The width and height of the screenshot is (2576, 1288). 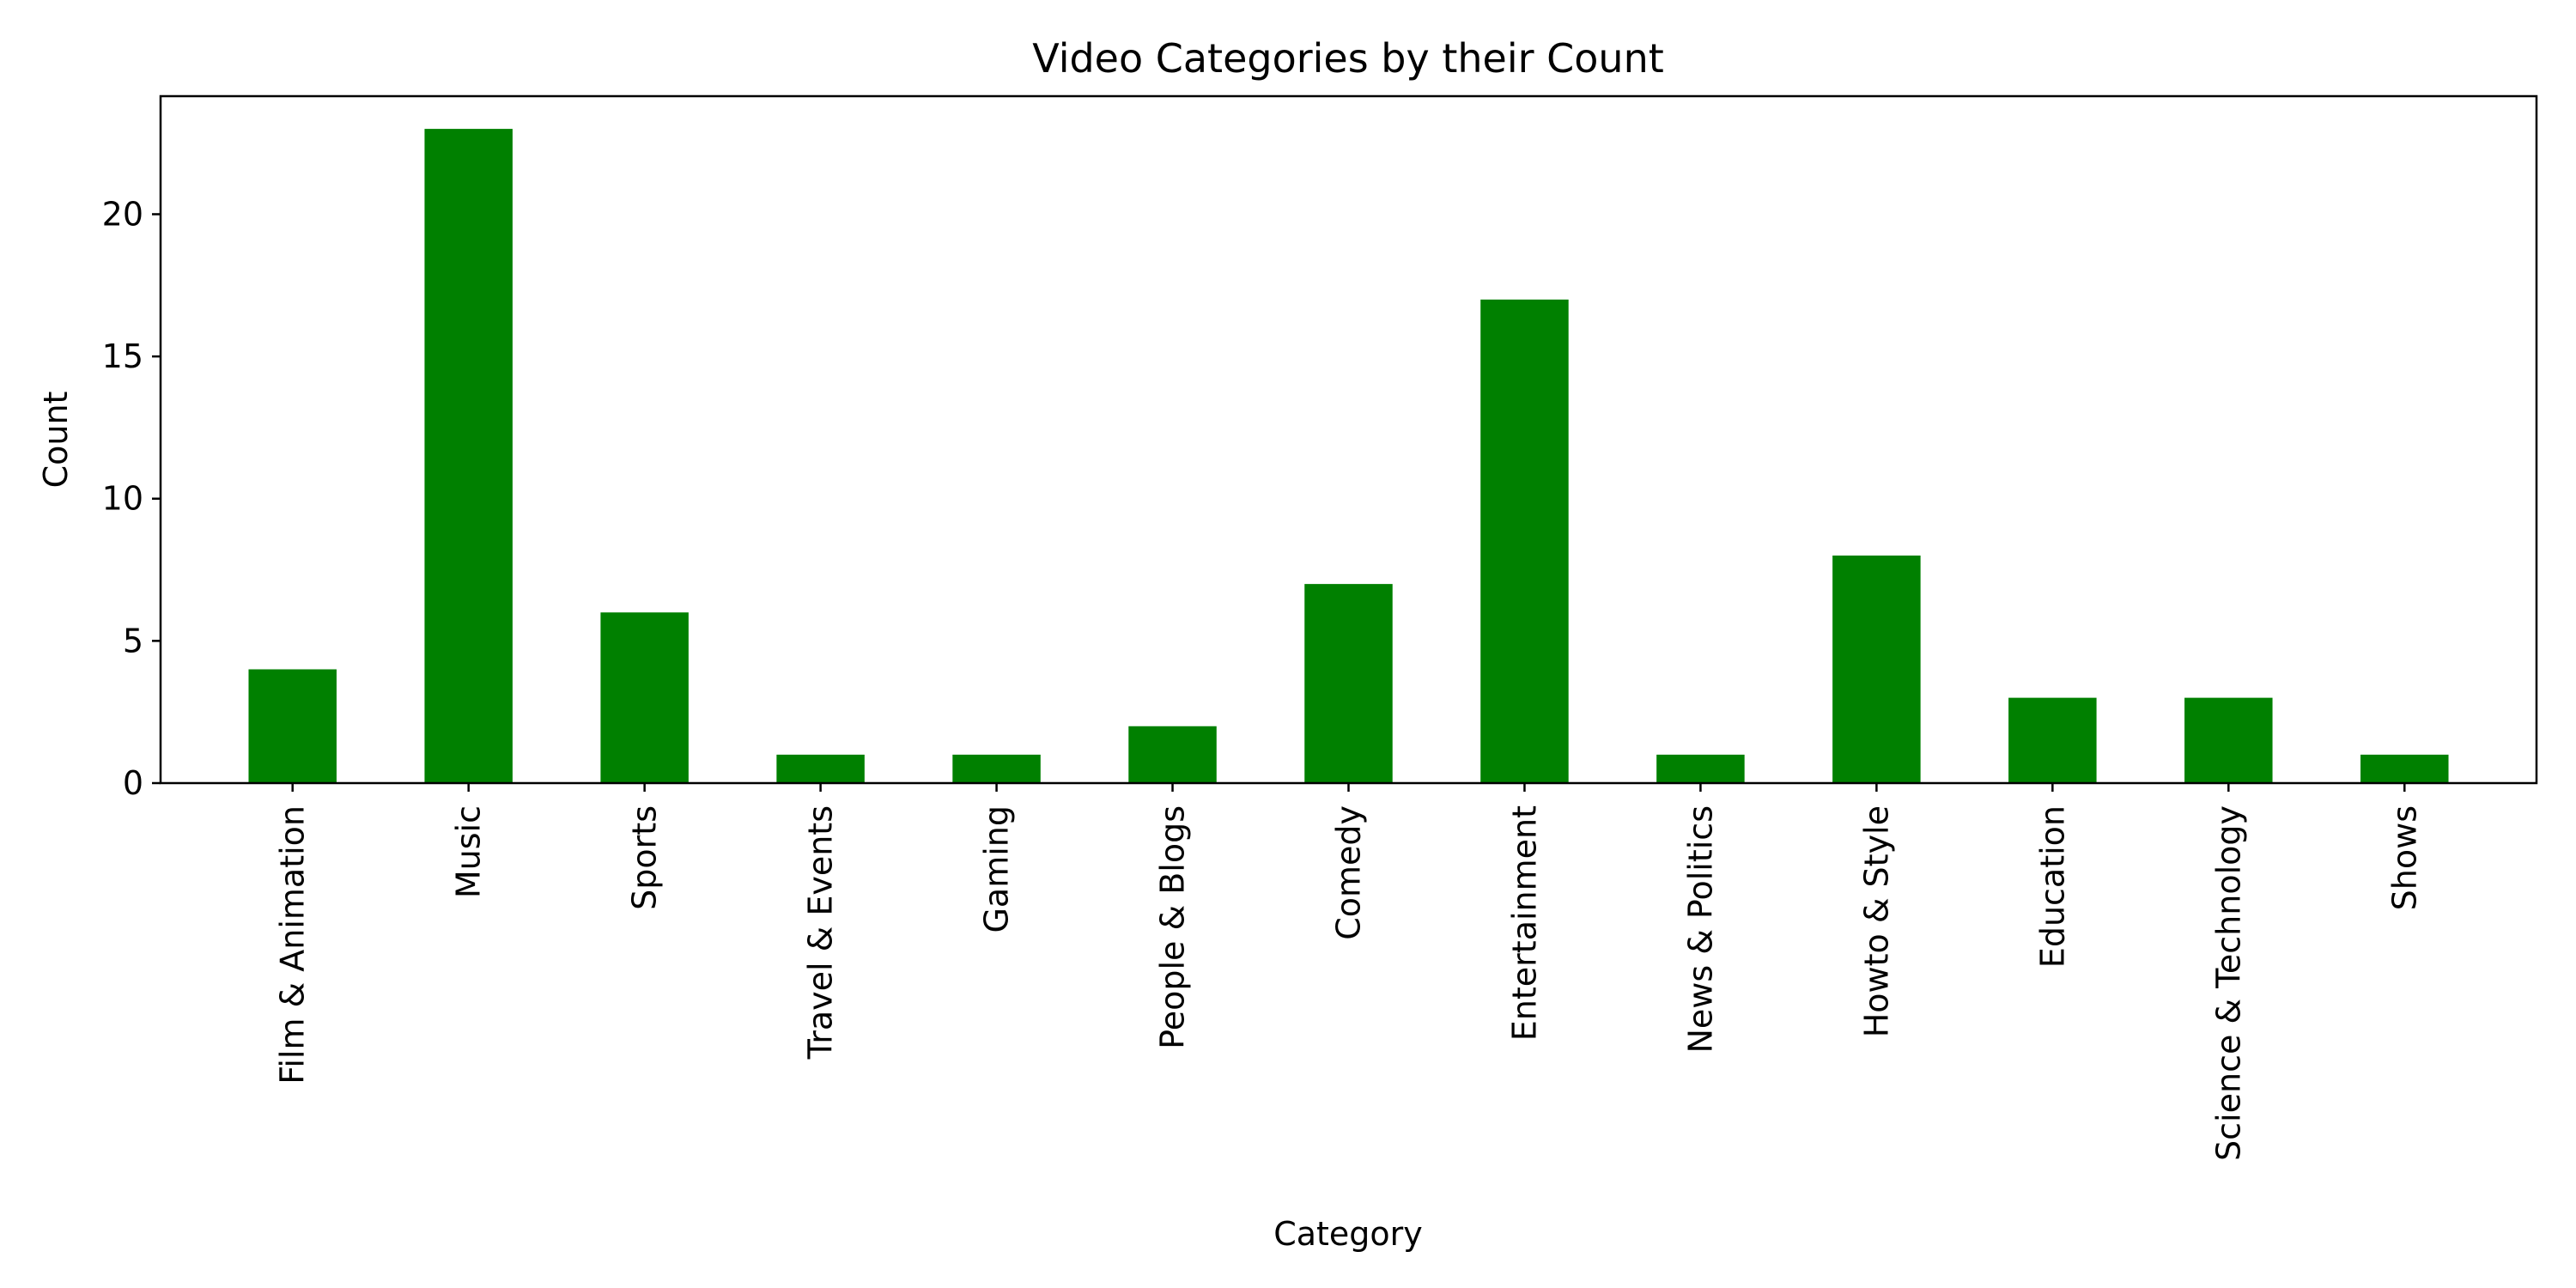 What do you see at coordinates (469, 852) in the screenshot?
I see `x-tick-label-1: Music` at bounding box center [469, 852].